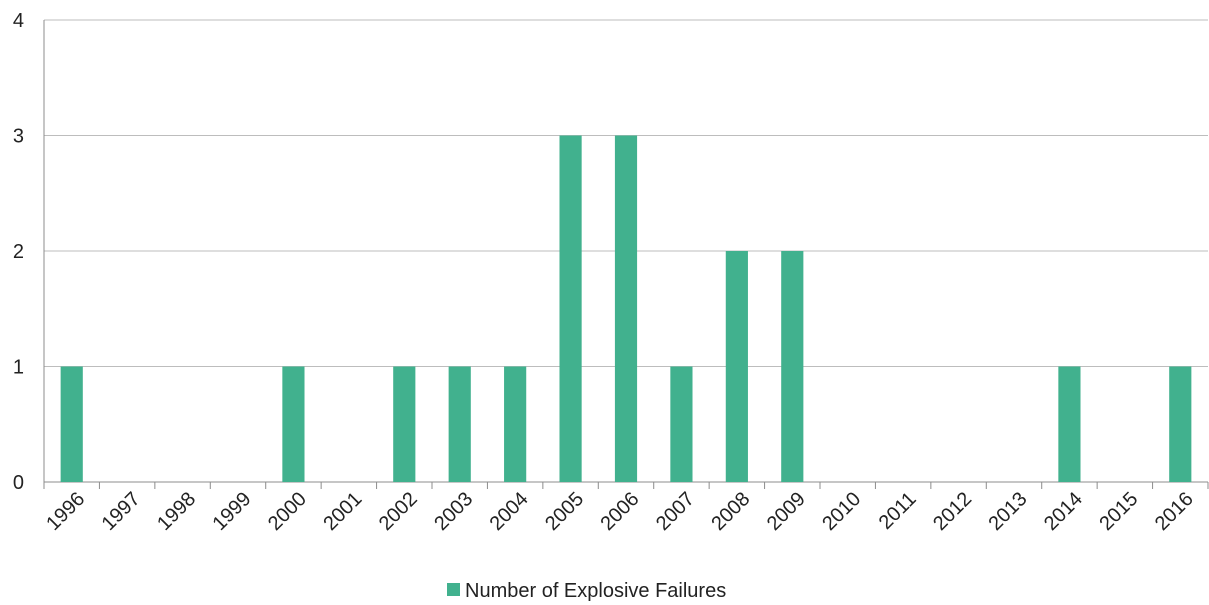  I want to click on x-tick-label: 2015, so click(1118, 511).